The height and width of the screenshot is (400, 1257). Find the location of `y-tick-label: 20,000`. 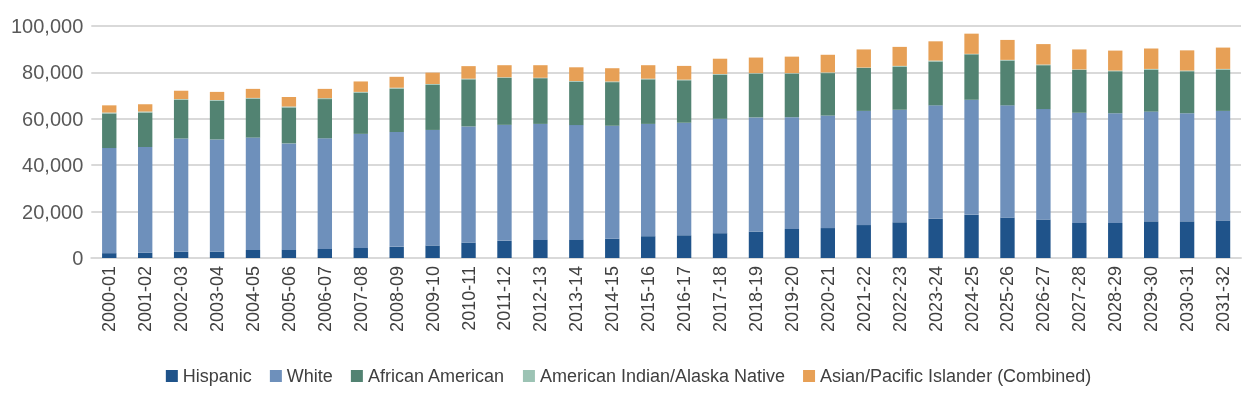

y-tick-label: 20,000 is located at coordinates (53, 211).